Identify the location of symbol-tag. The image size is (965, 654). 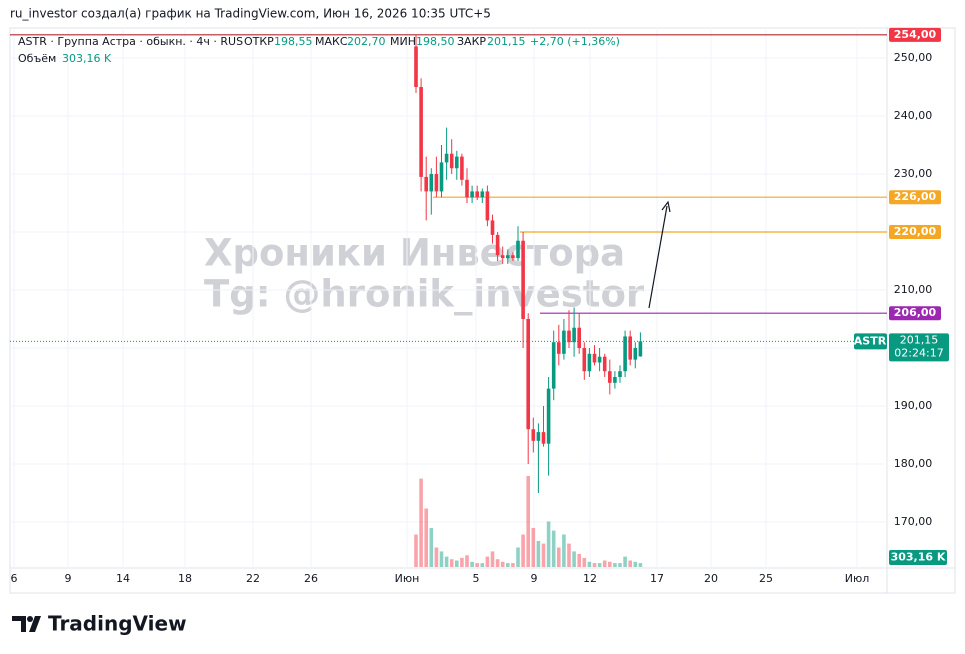
(870, 341).